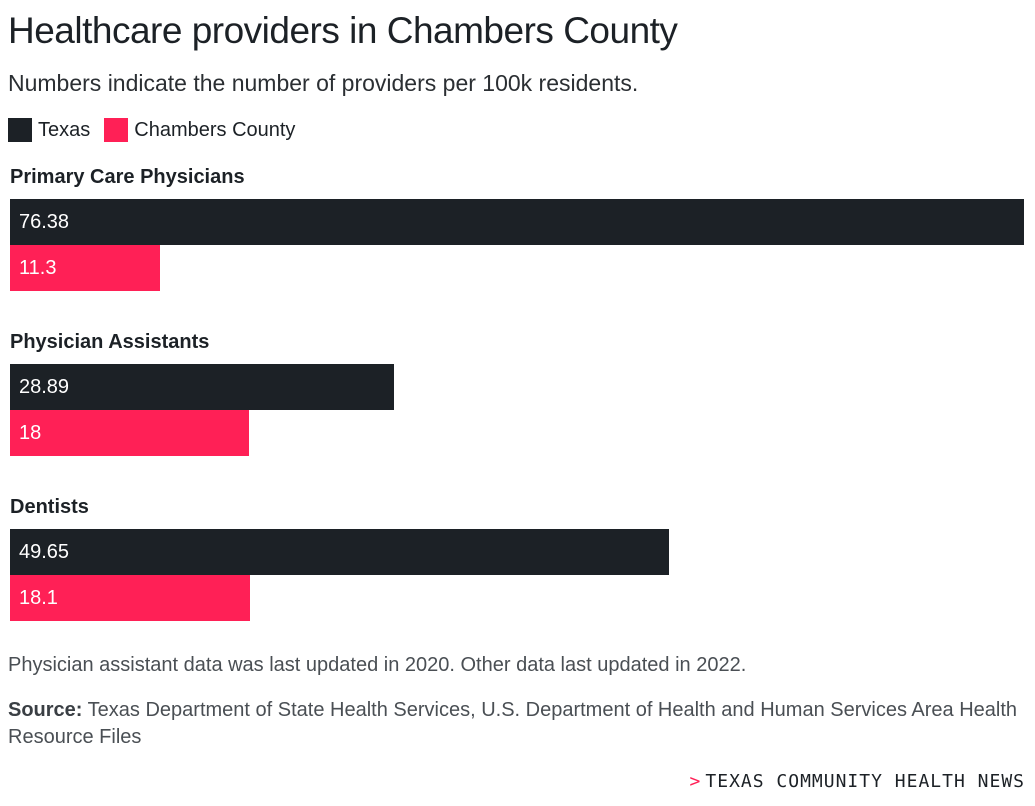 The height and width of the screenshot is (806, 1035). I want to click on bar-texas: 49.65, so click(340, 552).